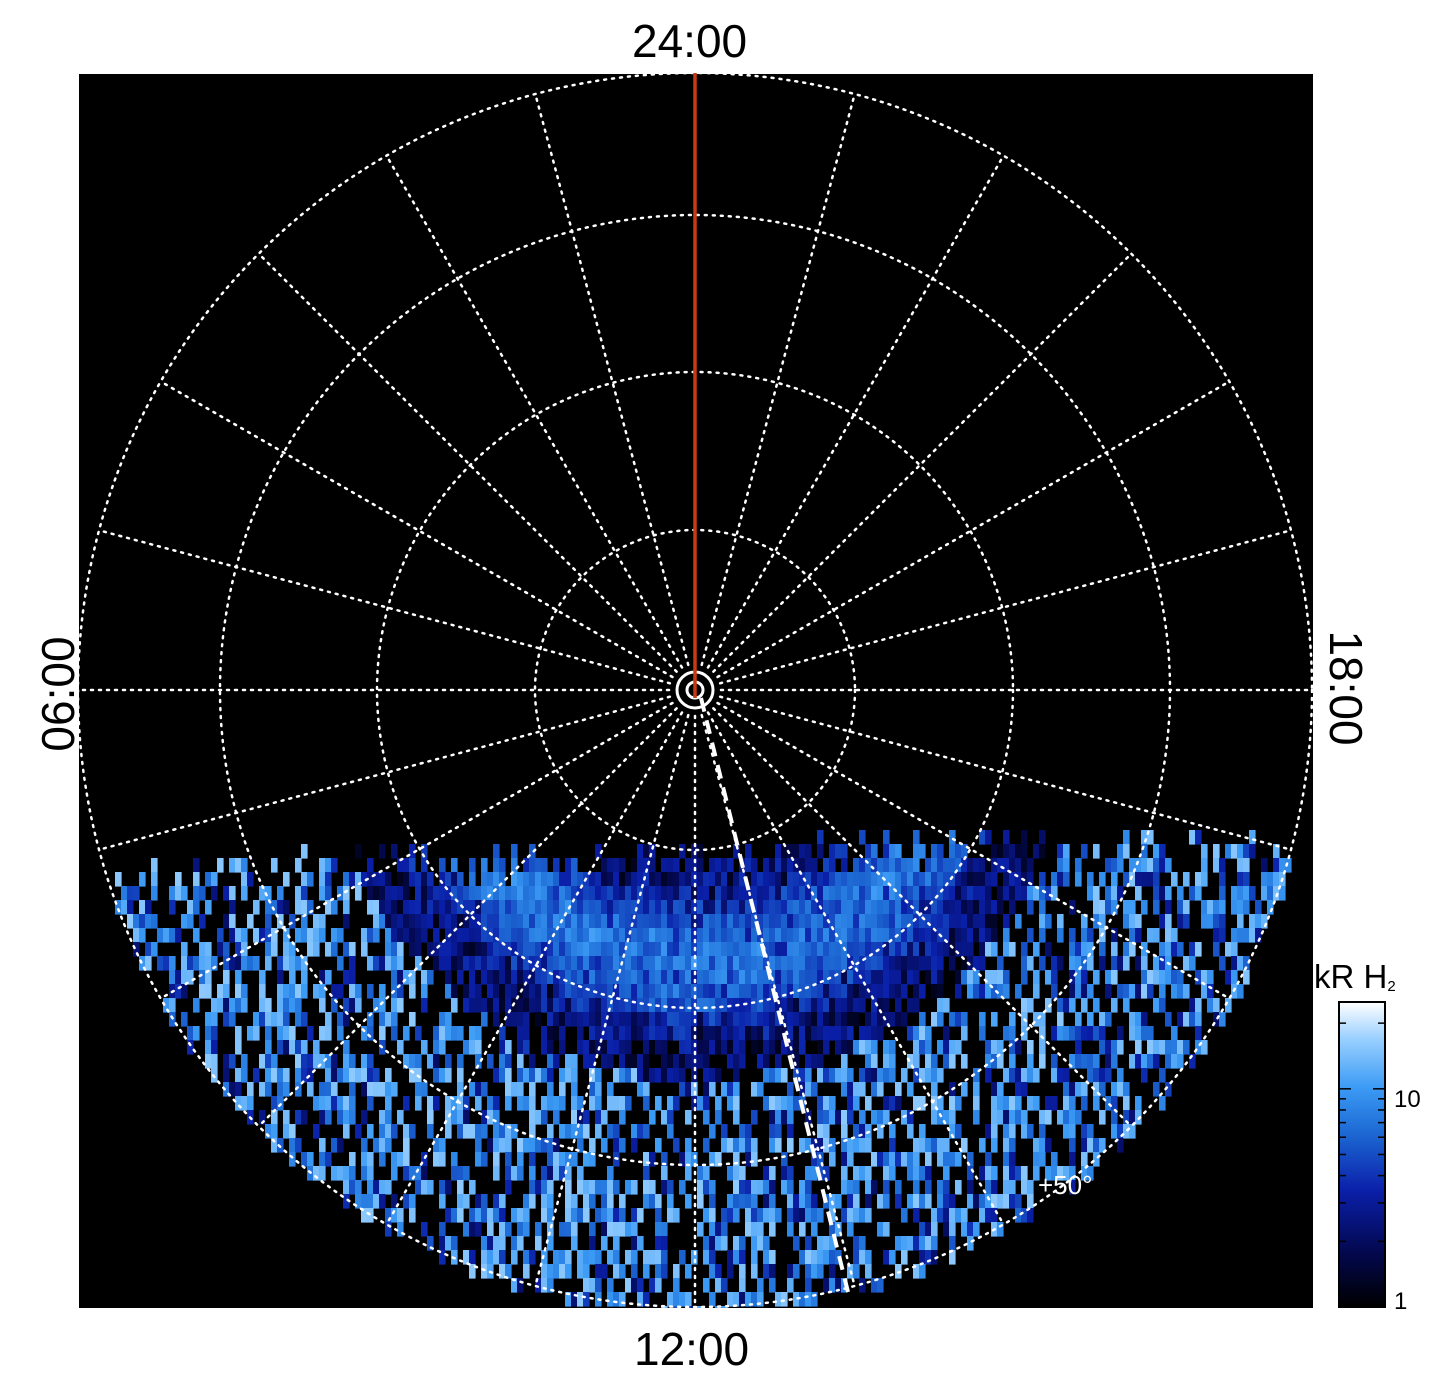 This screenshot has height=1384, width=1447. What do you see at coordinates (1065, 1185) in the screenshot?
I see `latitude-grid-label: +50°` at bounding box center [1065, 1185].